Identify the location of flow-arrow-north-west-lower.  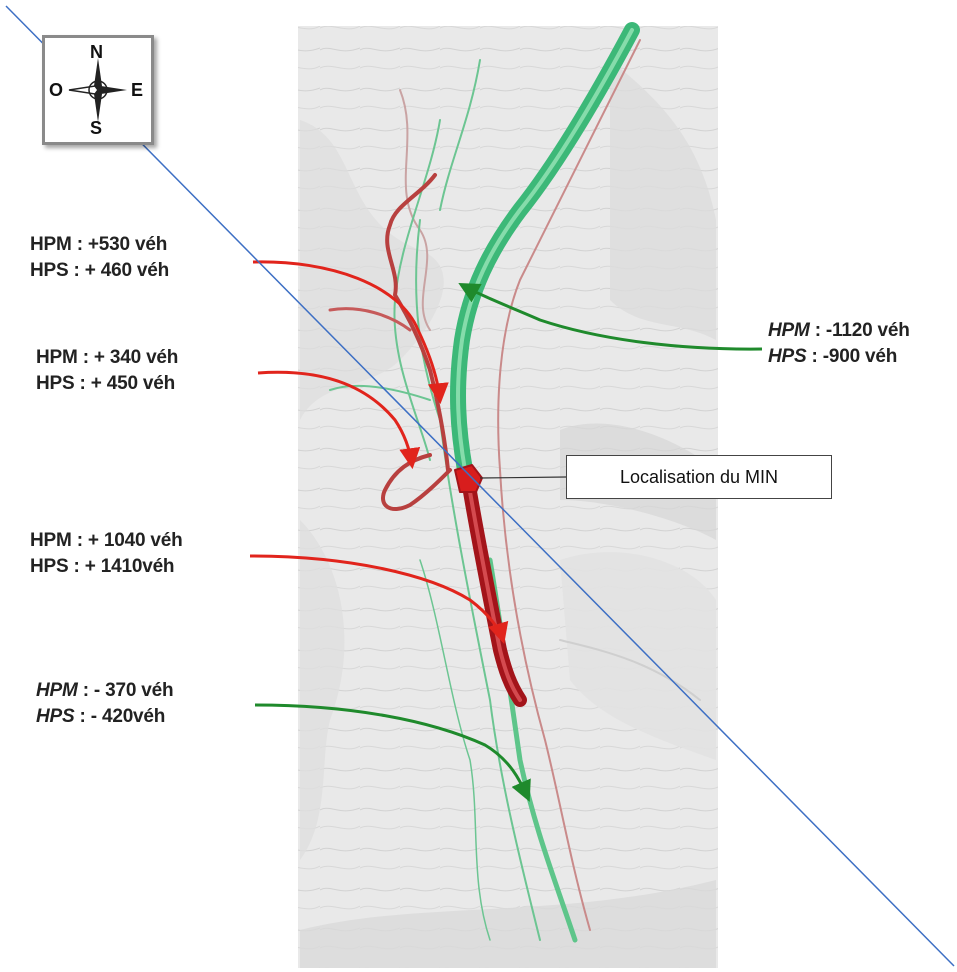
(339, 420).